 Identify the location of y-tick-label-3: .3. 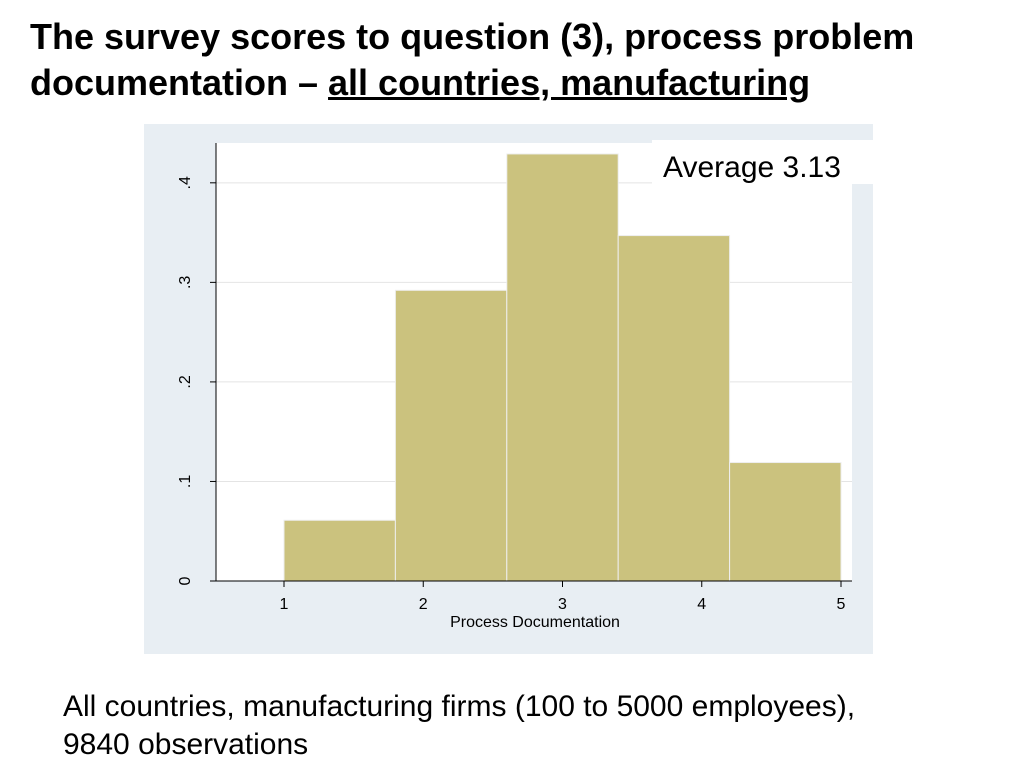
(185, 282).